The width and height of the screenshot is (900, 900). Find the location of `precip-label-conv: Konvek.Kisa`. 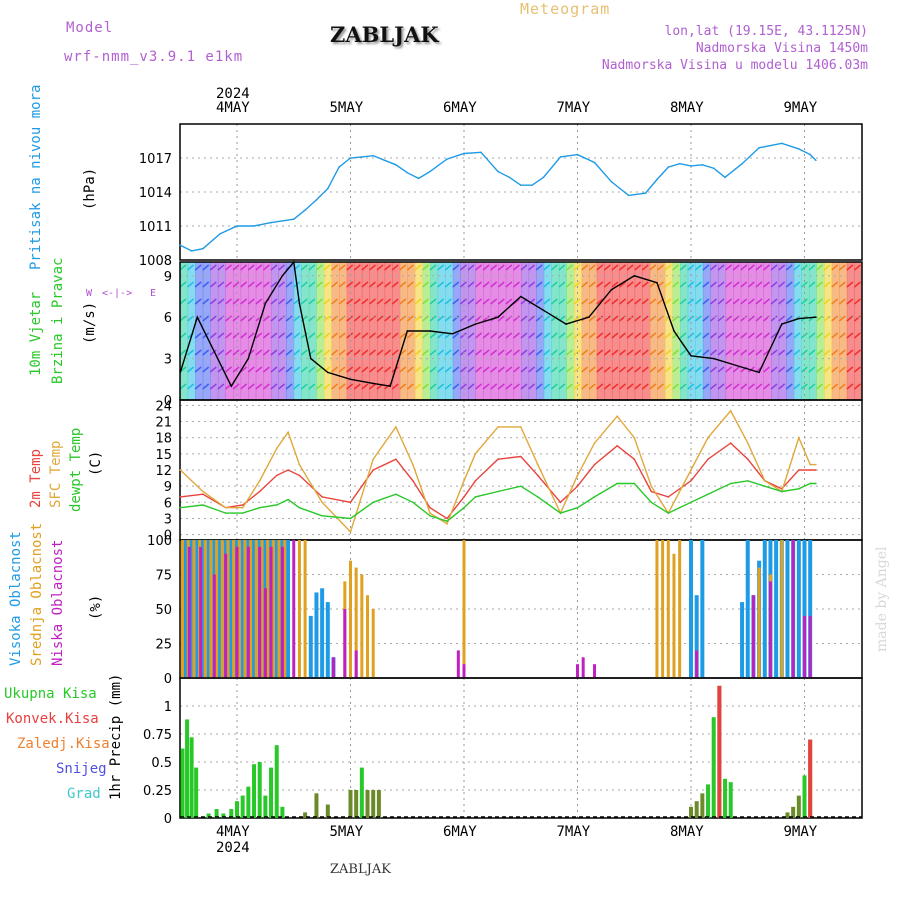

precip-label-conv: Konvek.Kisa is located at coordinates (52, 719).